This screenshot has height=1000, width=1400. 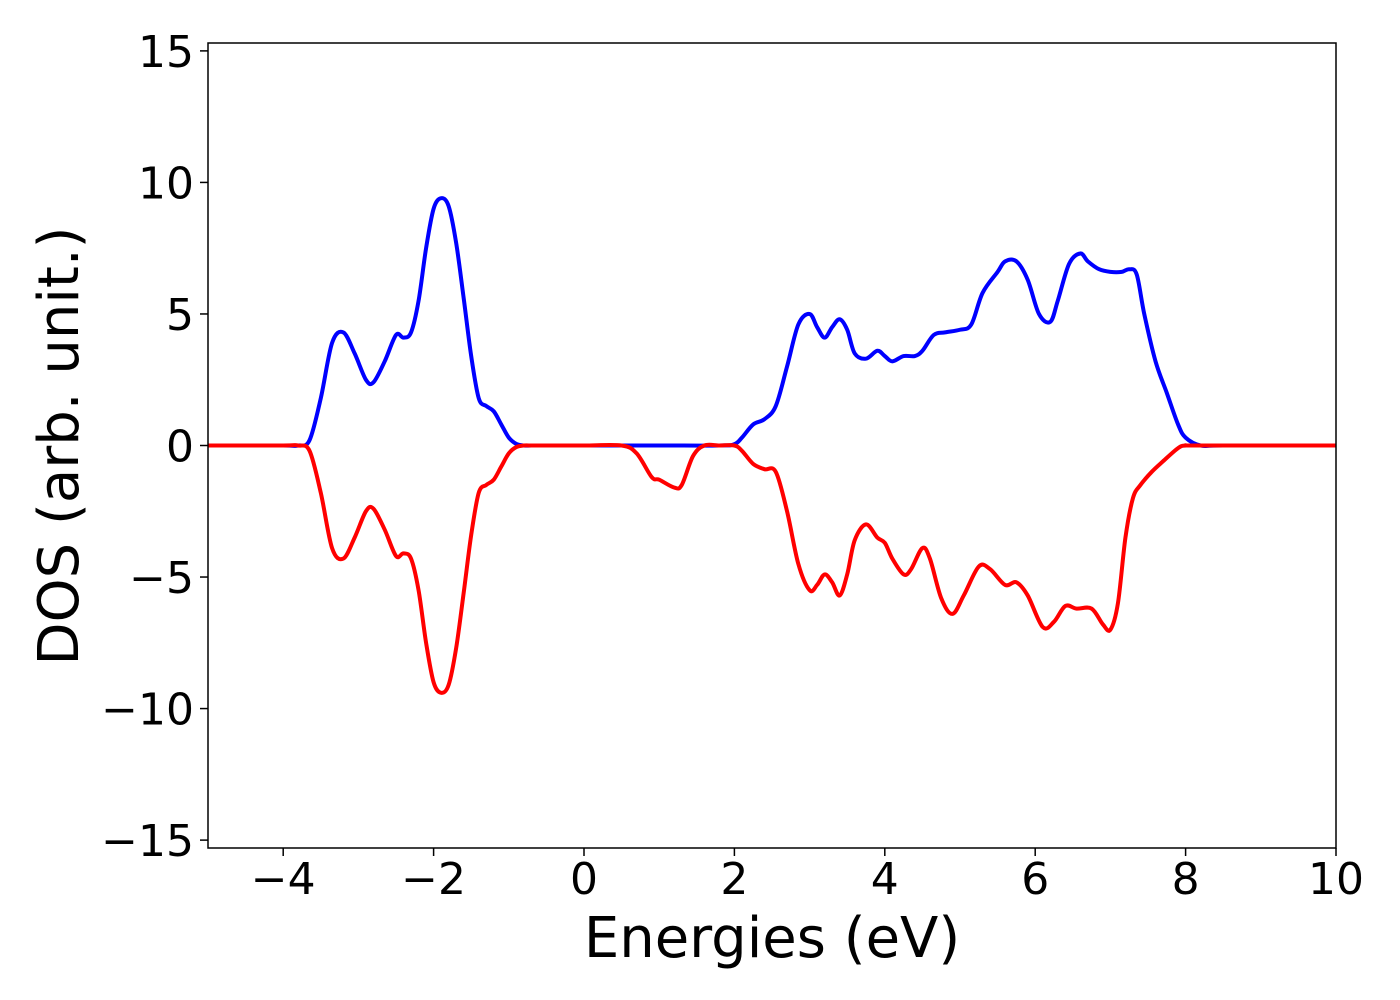 I want to click on y-tick-label: −5, so click(x=161, y=578).